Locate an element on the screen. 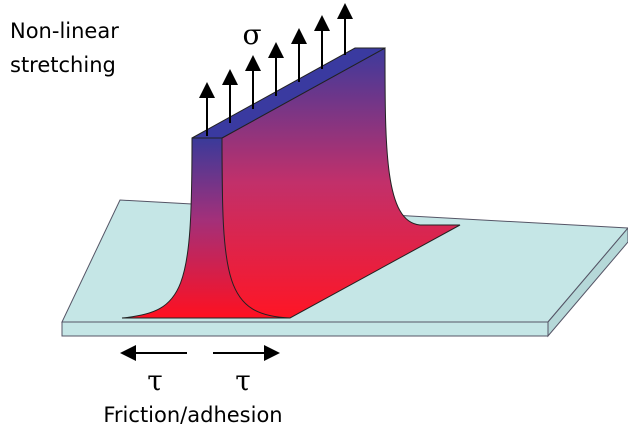 The height and width of the screenshot is (431, 628). film-top is located at coordinates (288, 93).